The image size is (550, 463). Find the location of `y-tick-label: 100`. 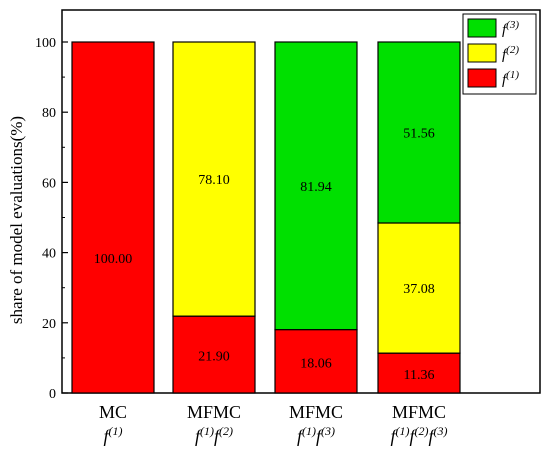

y-tick-label: 100 is located at coordinates (45, 43).